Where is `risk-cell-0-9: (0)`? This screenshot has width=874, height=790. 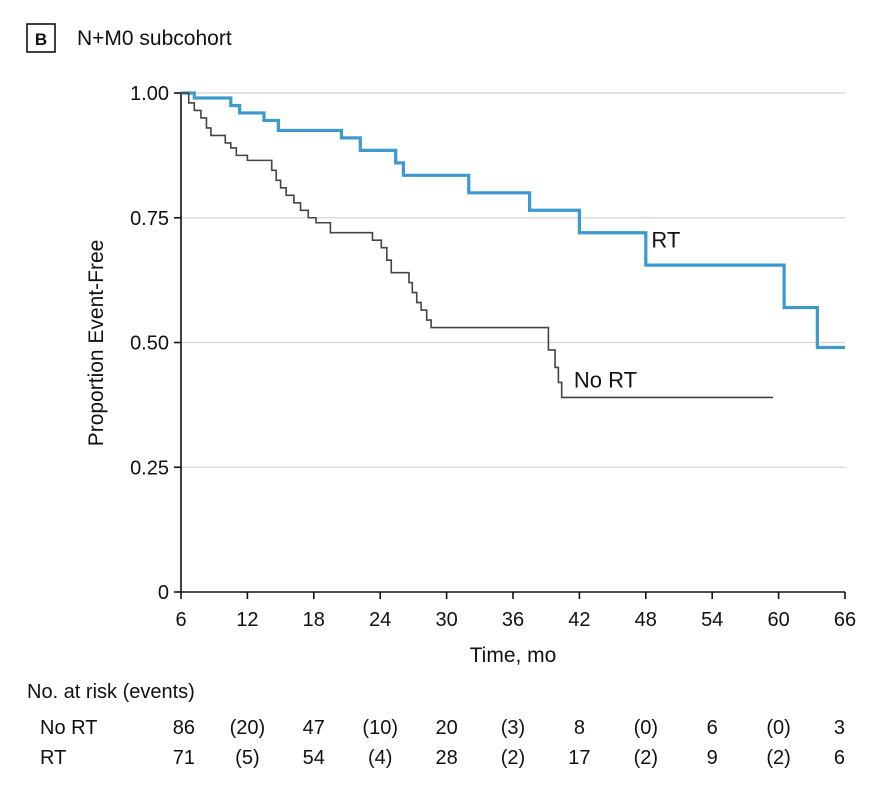 risk-cell-0-9: (0) is located at coordinates (778, 728).